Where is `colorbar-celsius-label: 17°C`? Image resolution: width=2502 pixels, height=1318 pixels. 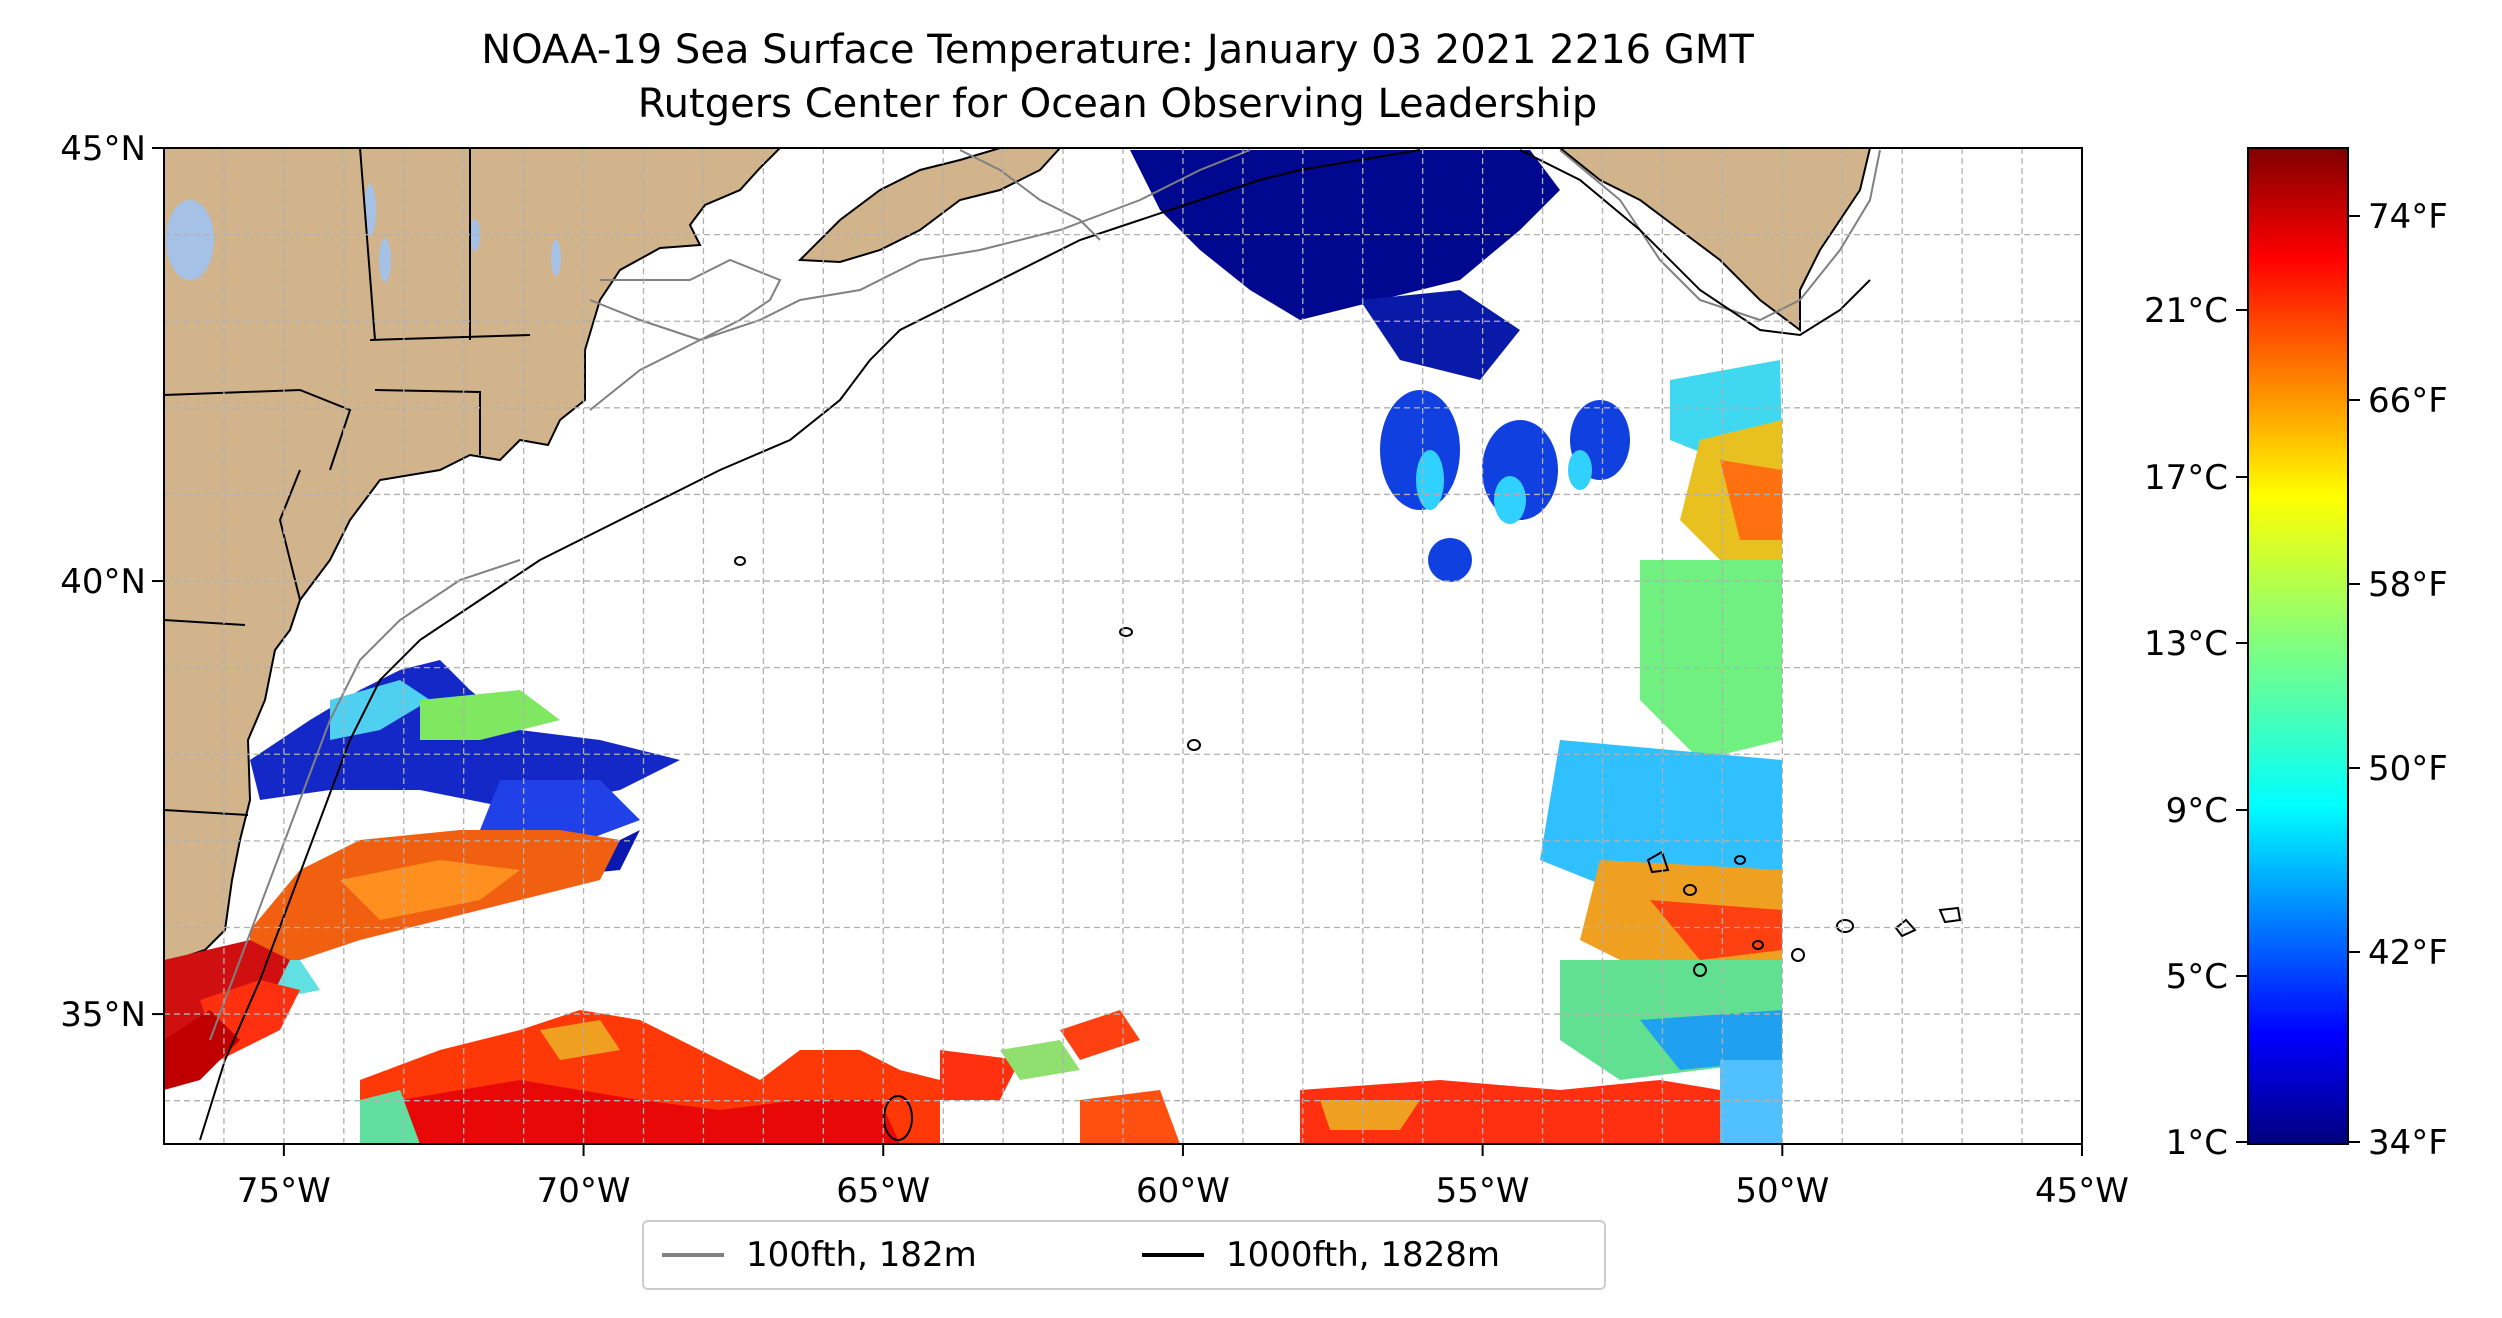 colorbar-celsius-label: 17°C is located at coordinates (2186, 478).